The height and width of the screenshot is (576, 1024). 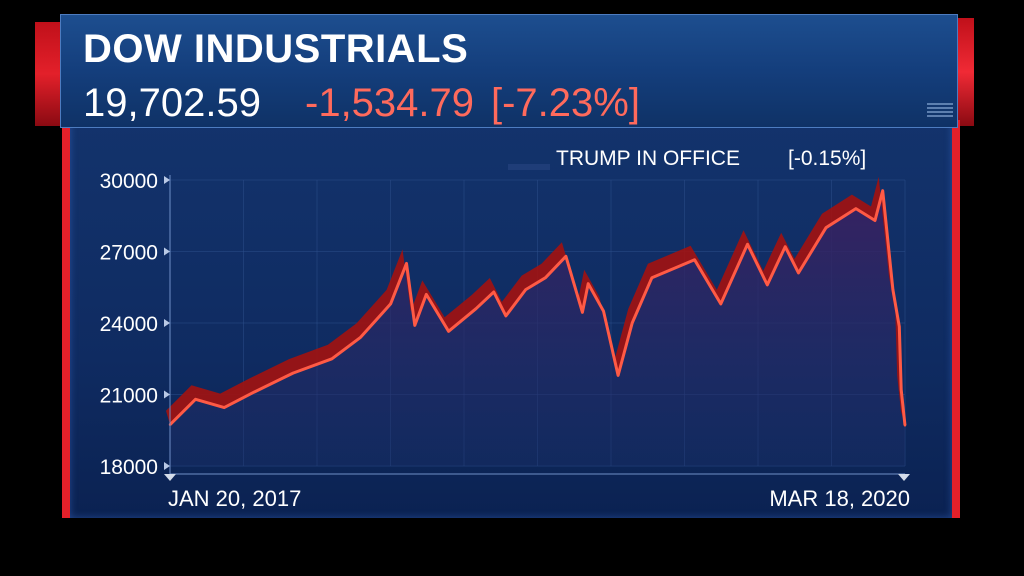 I want to click on legend-value: [-0.15%], so click(x=827, y=158).